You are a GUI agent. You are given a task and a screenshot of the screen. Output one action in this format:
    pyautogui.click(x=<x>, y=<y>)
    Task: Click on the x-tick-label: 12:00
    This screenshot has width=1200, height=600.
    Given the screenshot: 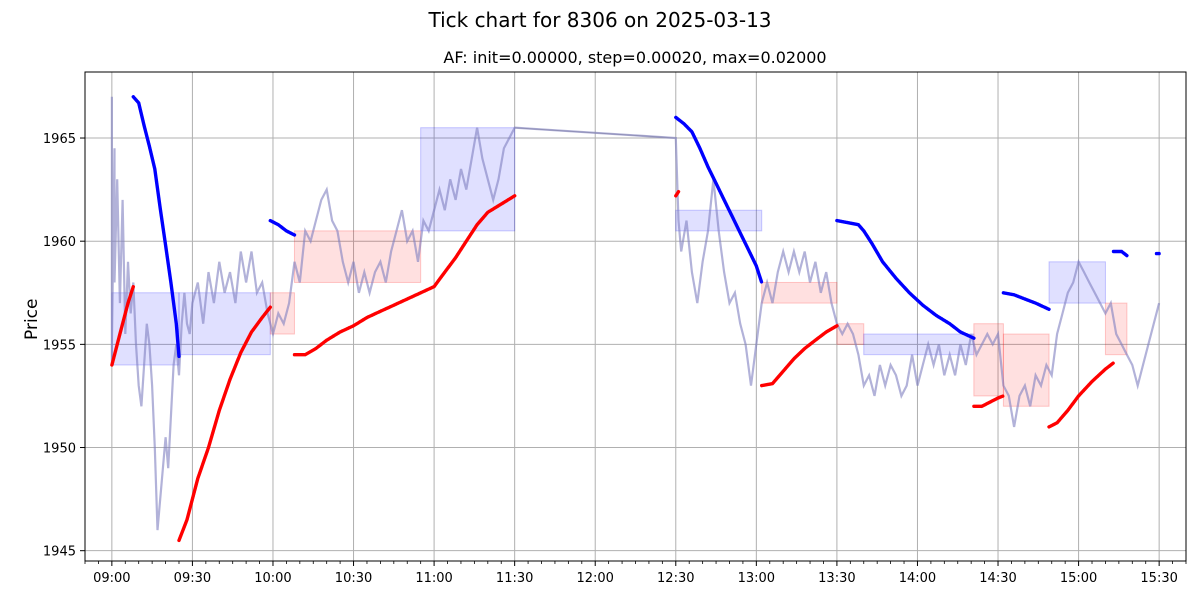 What is the action you would take?
    pyautogui.click(x=594, y=578)
    